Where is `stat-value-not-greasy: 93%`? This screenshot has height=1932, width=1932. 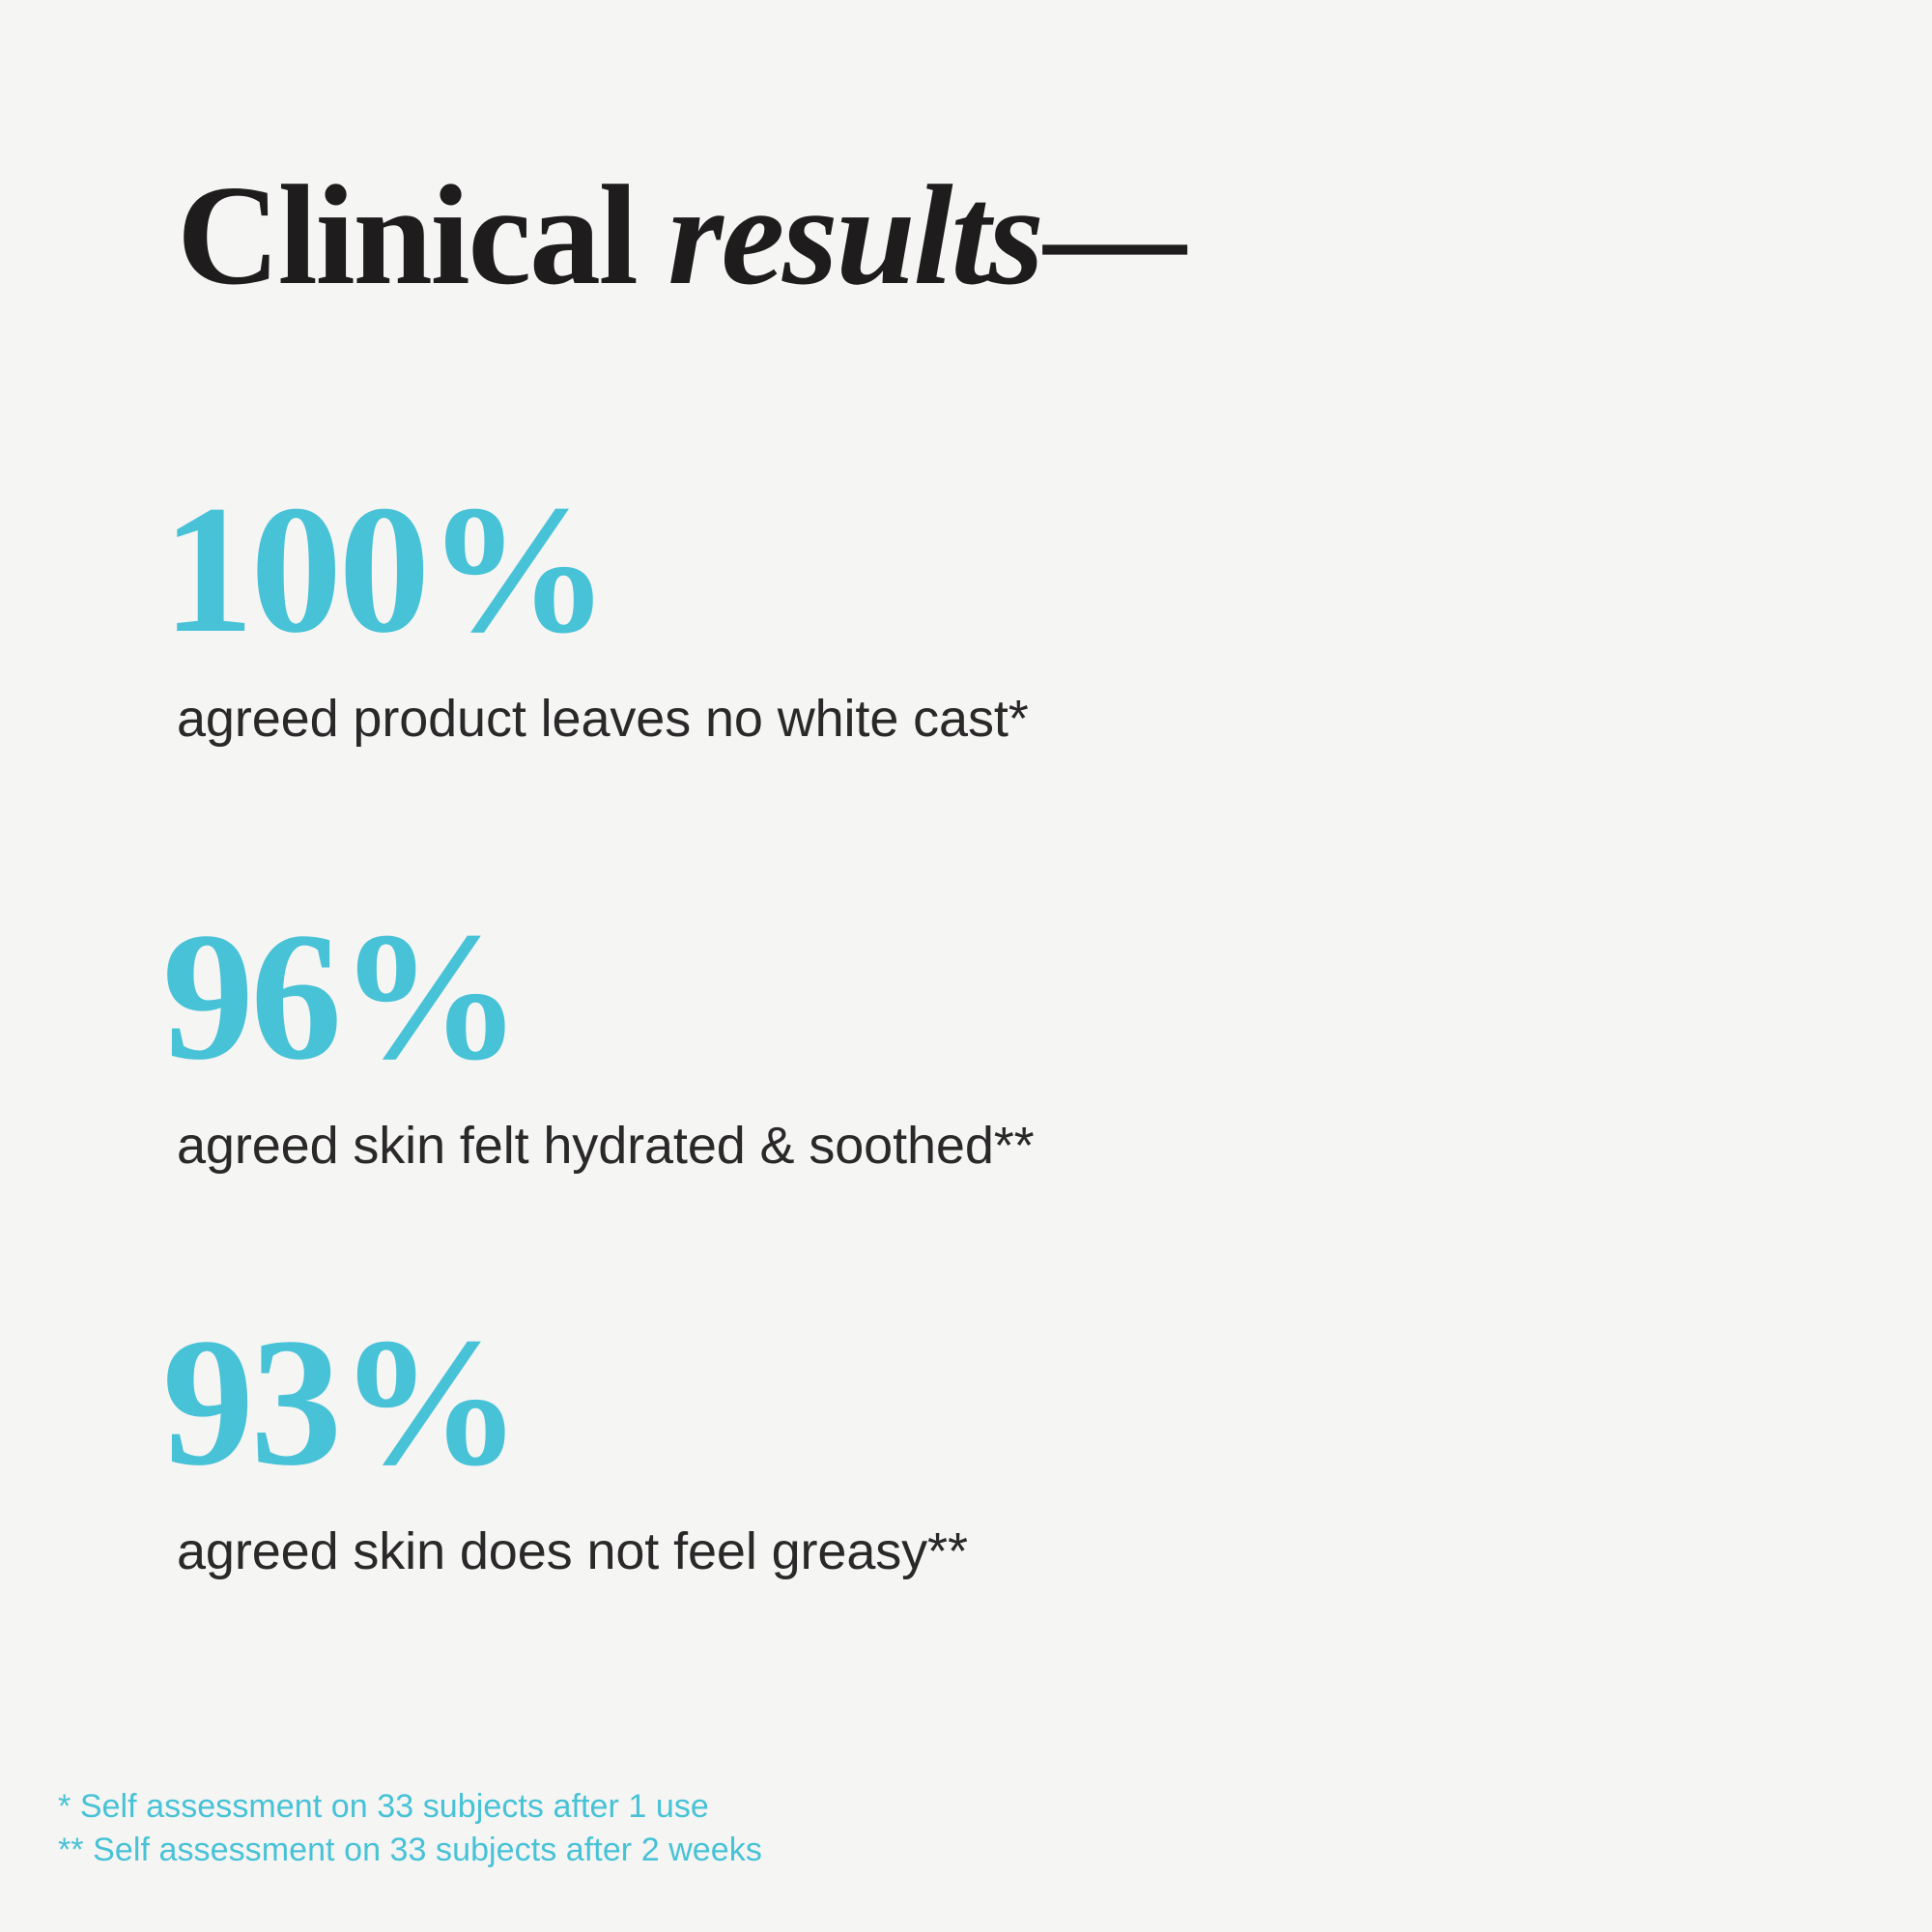
stat-value-not-greasy: 93% is located at coordinates (342, 1402).